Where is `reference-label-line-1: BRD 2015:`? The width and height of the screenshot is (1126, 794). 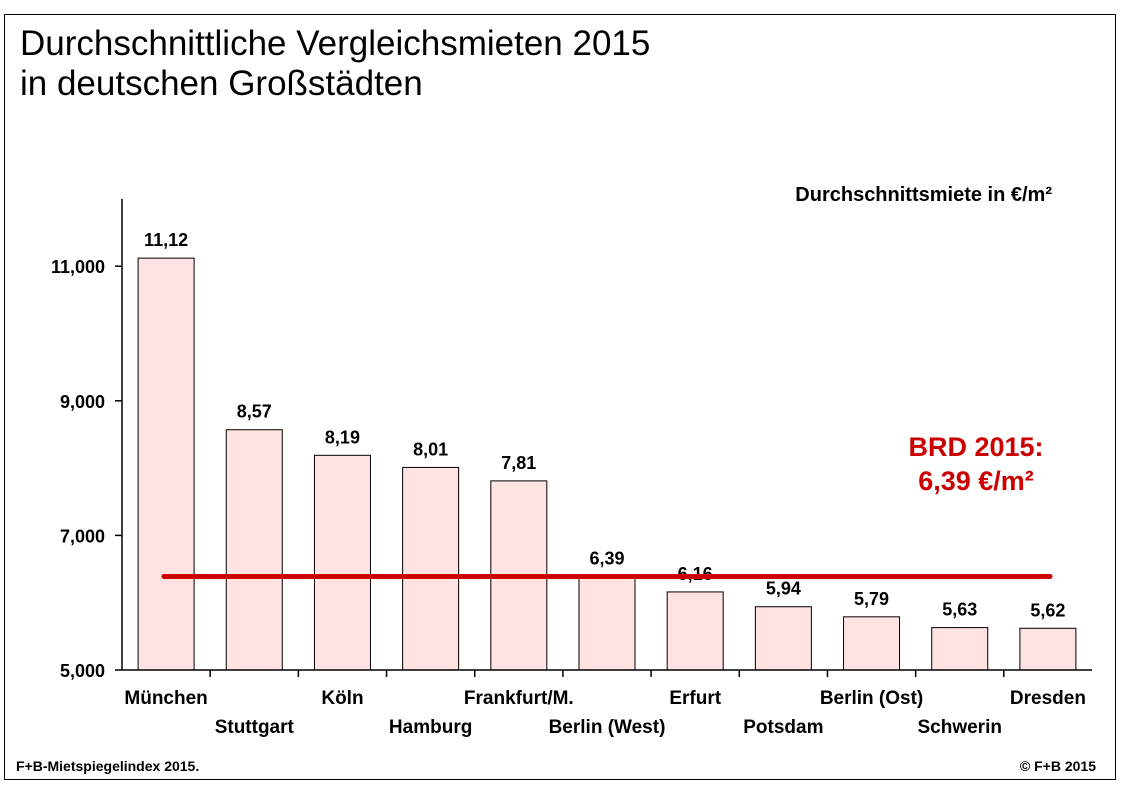
reference-label-line-1: BRD 2015: is located at coordinates (975, 447).